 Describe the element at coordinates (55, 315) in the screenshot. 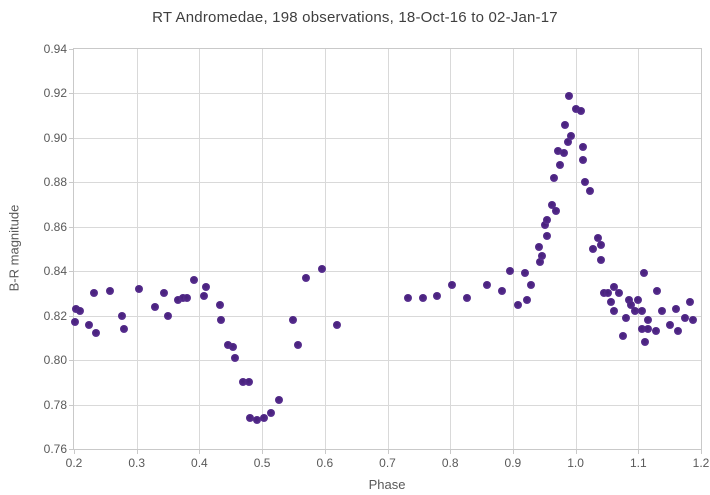

I see `y-tick-label: 0.82` at that location.